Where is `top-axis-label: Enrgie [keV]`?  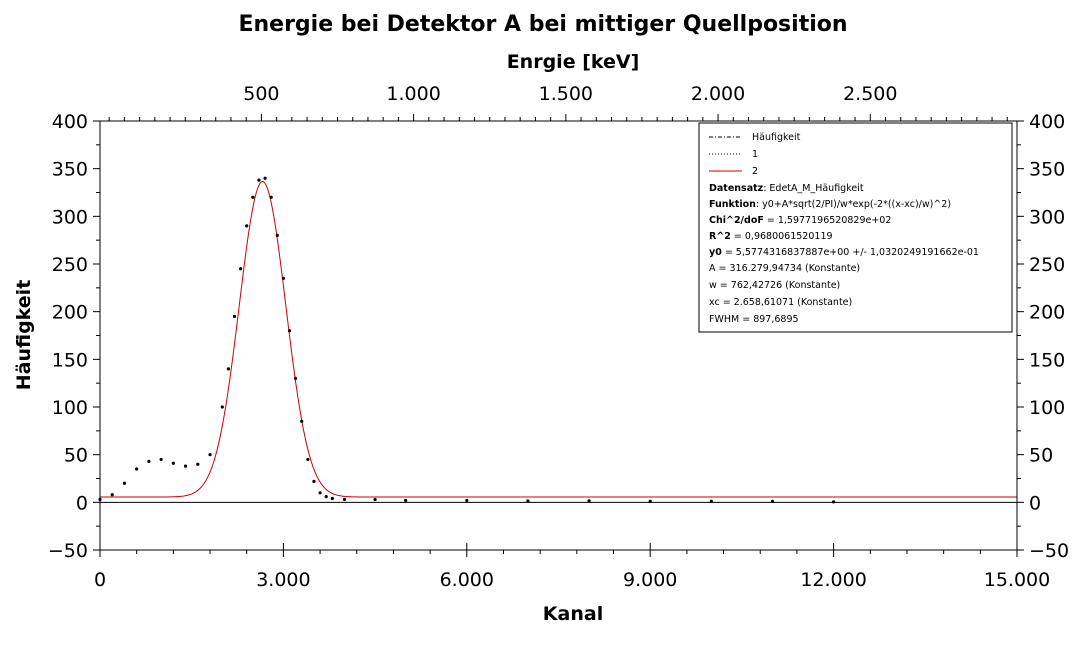 top-axis-label: Enrgie [keV] is located at coordinates (573, 62).